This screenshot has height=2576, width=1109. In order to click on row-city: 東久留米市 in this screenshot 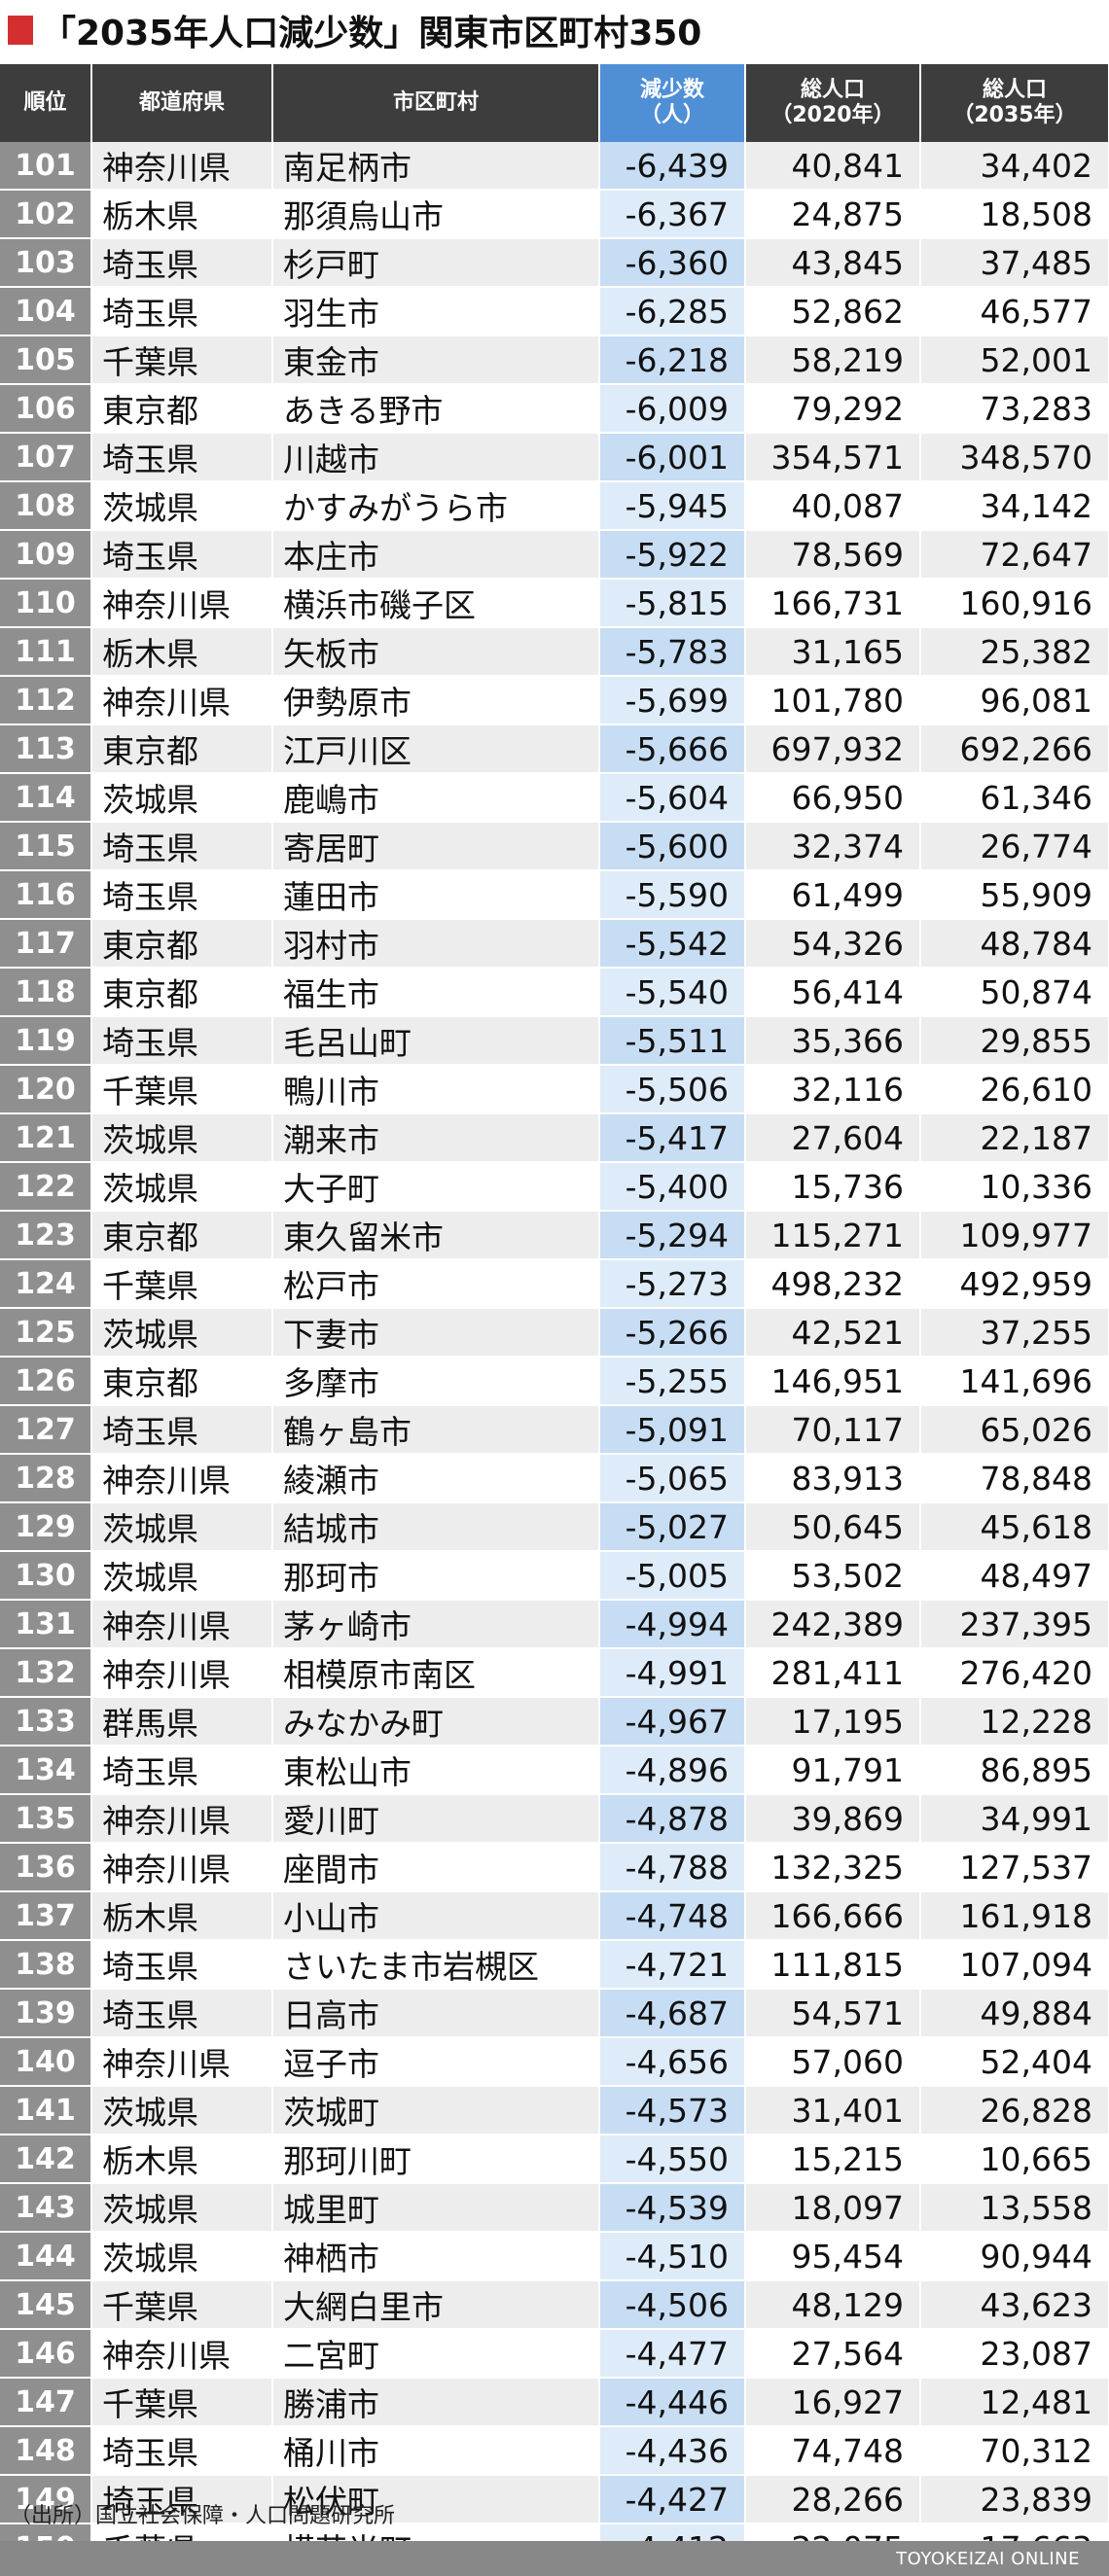, I will do `click(436, 1236)`.